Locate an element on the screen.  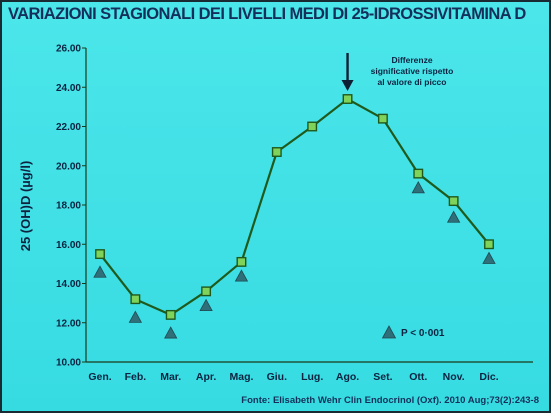
y-tick-label: 24.00 is located at coordinates (68, 88).